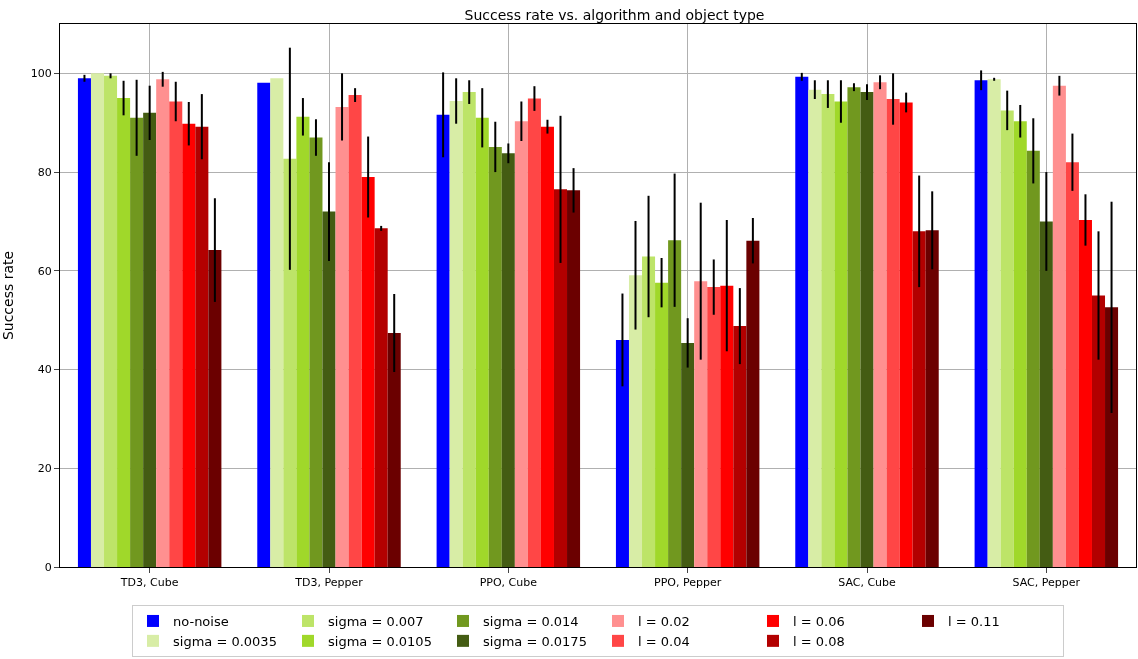  Describe the element at coordinates (508, 583) in the screenshot. I see `x-tick-label: PPO, Cube` at that location.